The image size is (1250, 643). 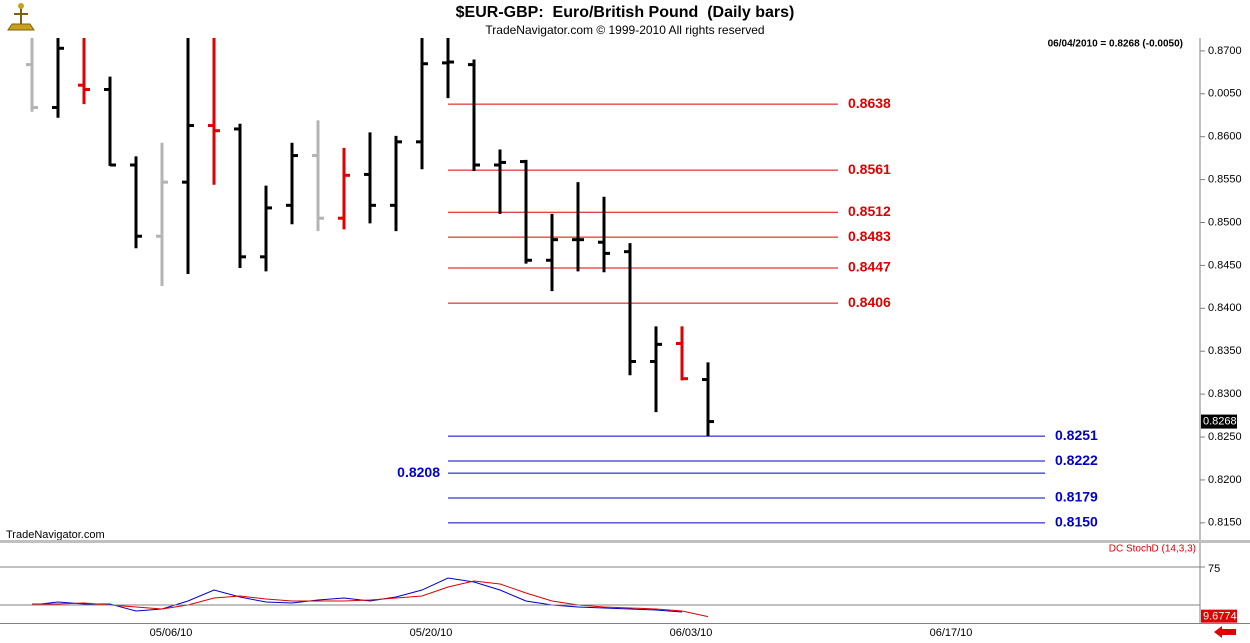 I want to click on indicator-title: DC StochD (14,3,3), so click(x=1152, y=549).